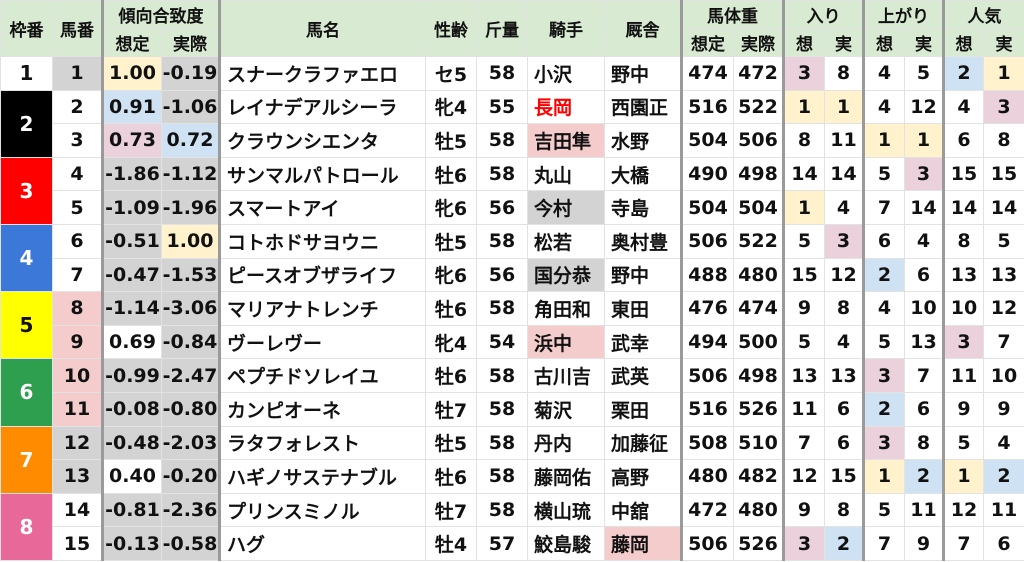  What do you see at coordinates (566, 174) in the screenshot?
I see `jockey: 丸山` at bounding box center [566, 174].